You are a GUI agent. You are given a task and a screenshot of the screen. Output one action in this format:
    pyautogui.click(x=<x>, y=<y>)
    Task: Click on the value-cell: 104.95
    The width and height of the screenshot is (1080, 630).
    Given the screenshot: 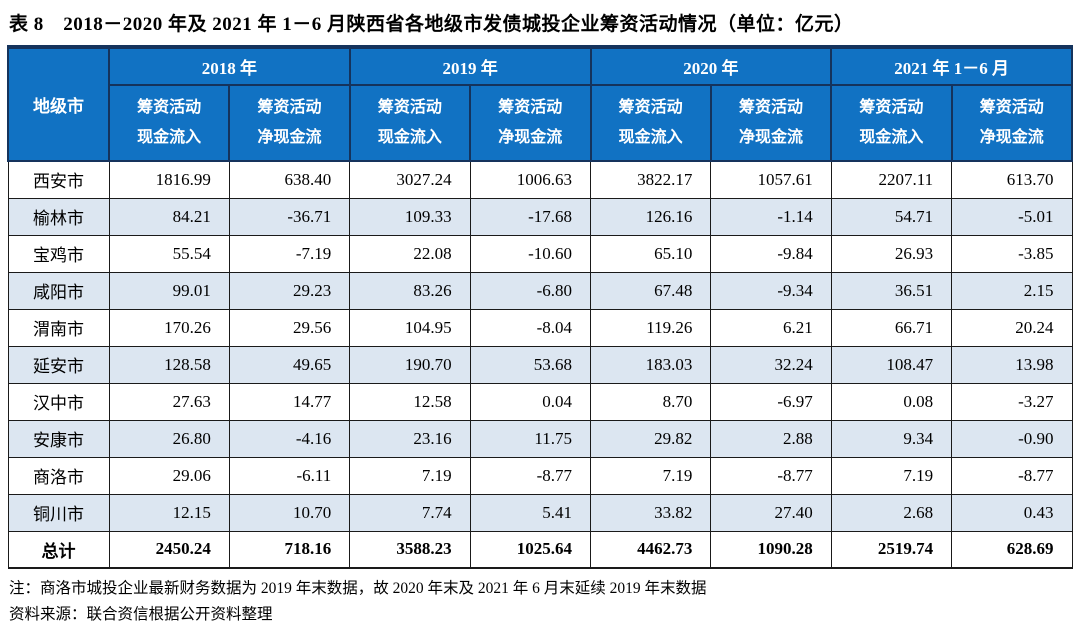 What is the action you would take?
    pyautogui.click(x=410, y=327)
    